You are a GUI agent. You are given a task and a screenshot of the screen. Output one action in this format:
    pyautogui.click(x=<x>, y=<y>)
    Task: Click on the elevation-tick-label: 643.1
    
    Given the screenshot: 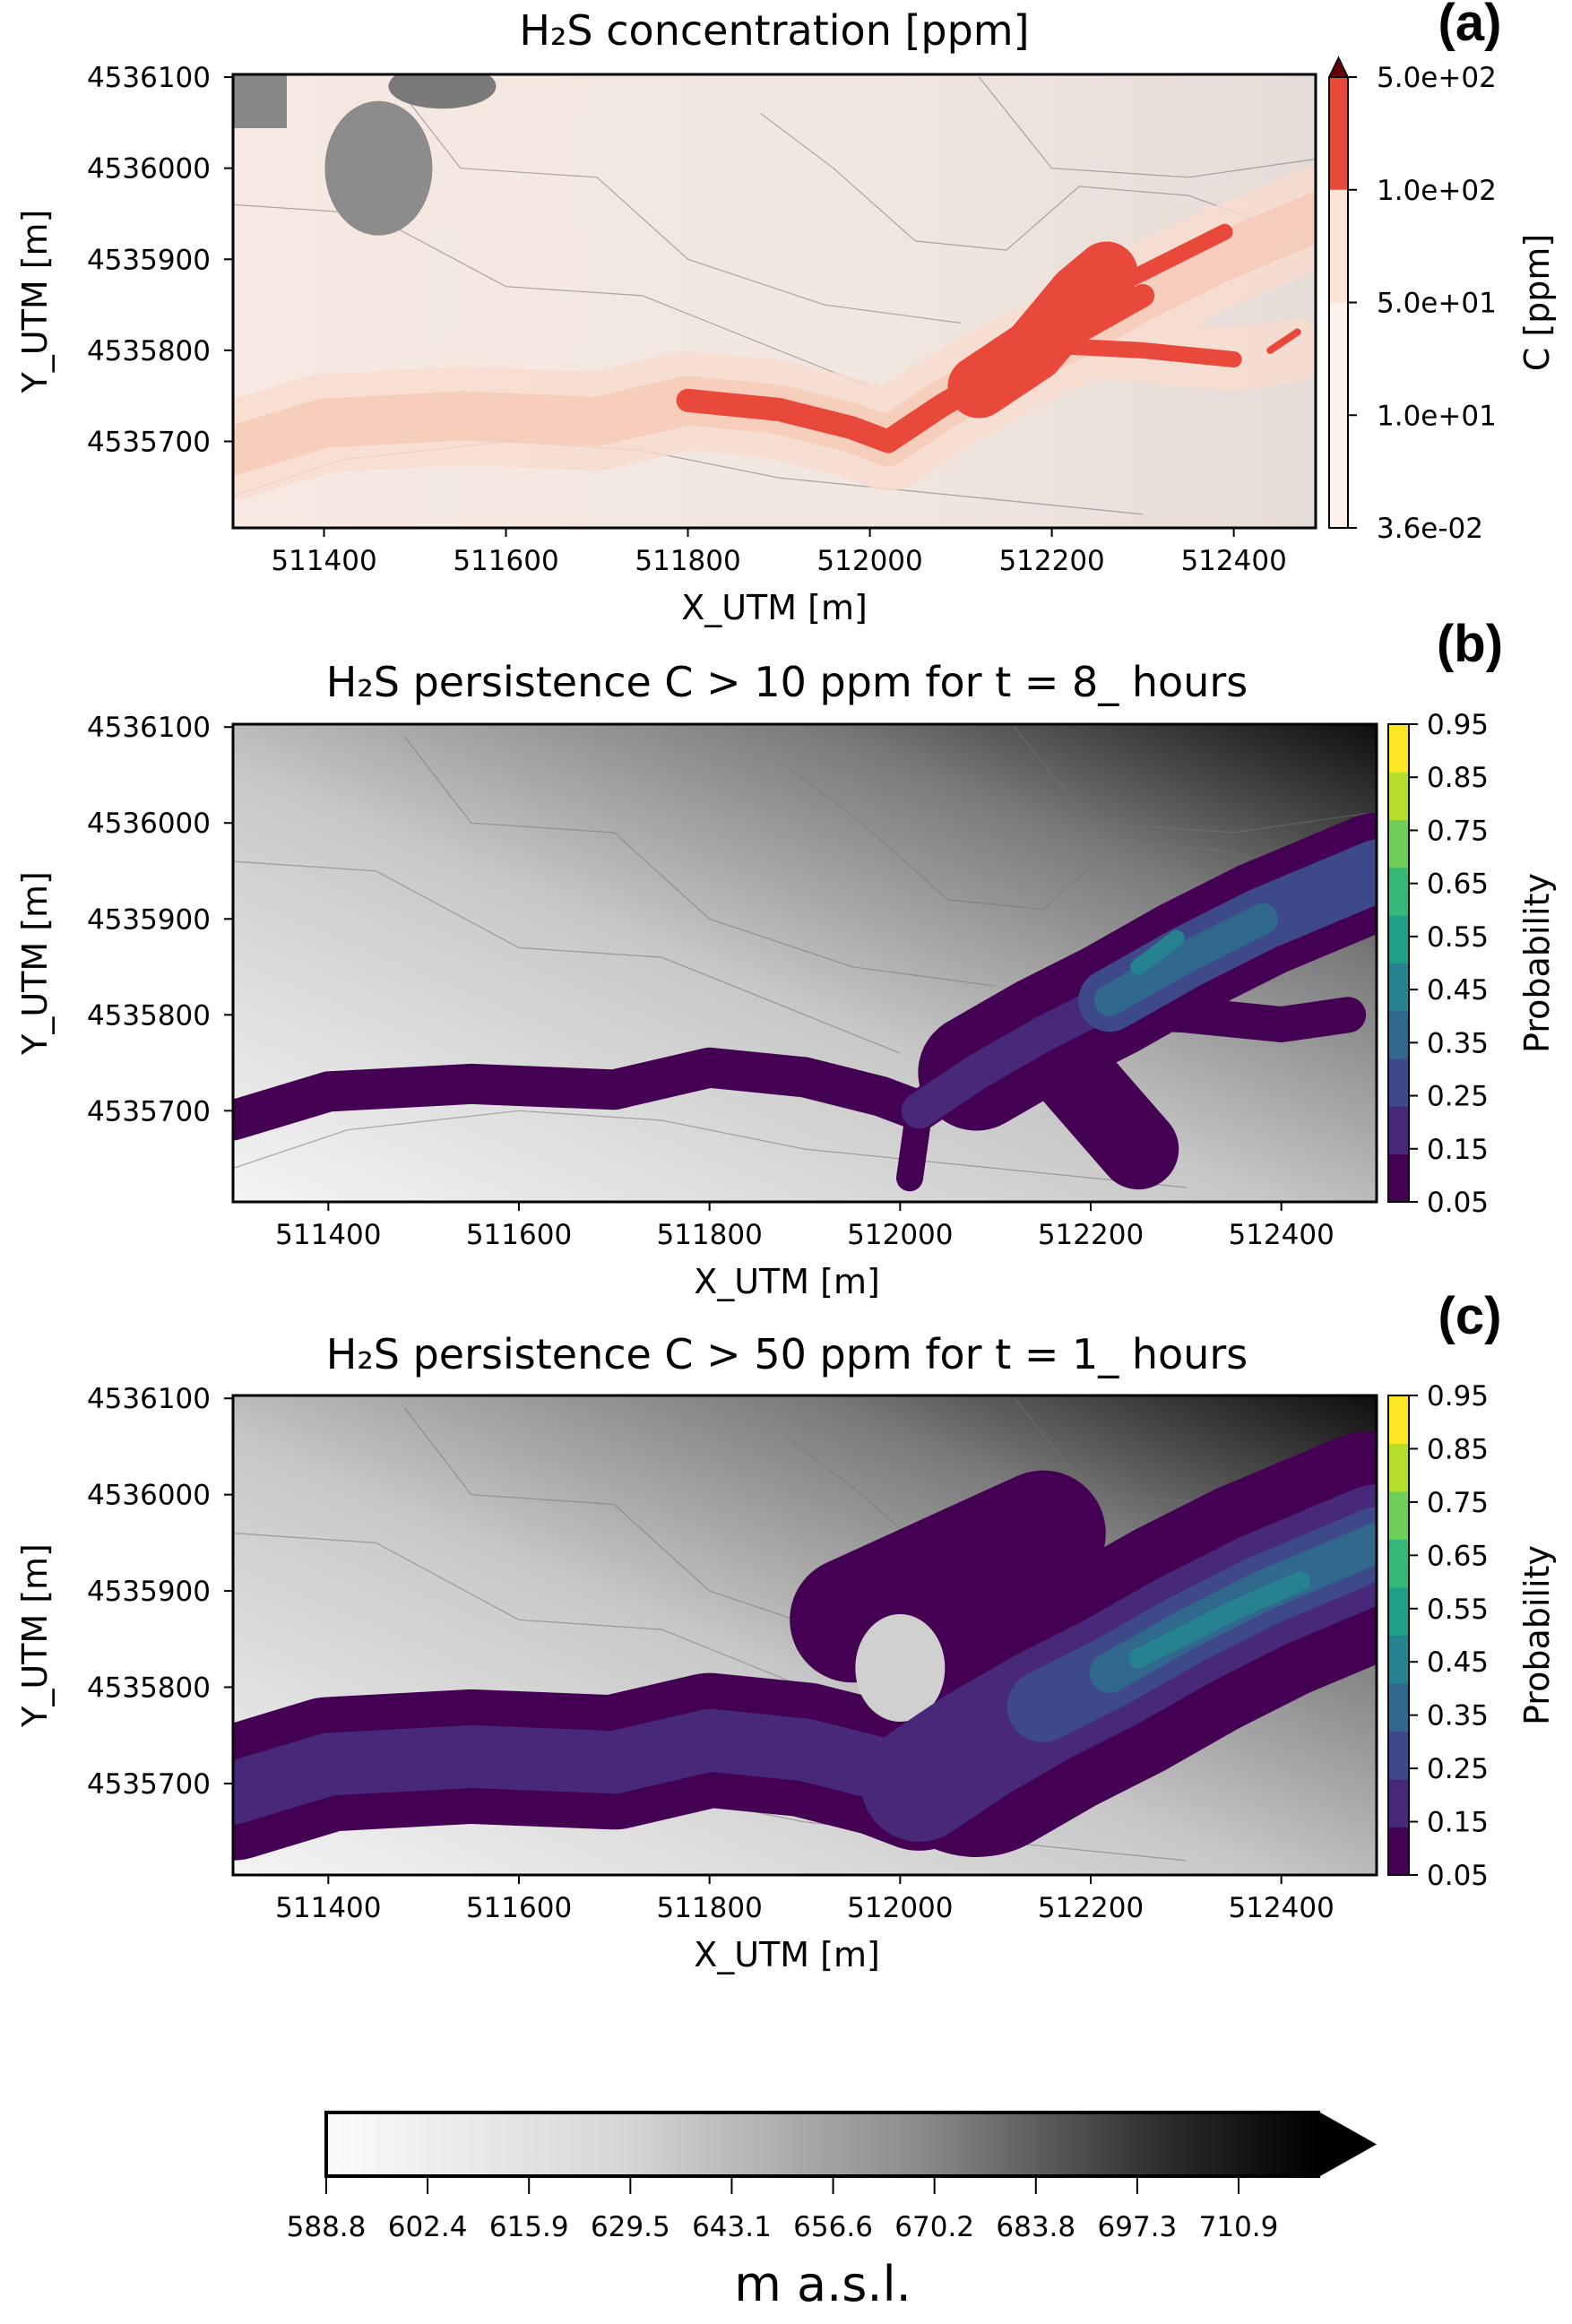 What is the action you would take?
    pyautogui.click(x=732, y=2227)
    